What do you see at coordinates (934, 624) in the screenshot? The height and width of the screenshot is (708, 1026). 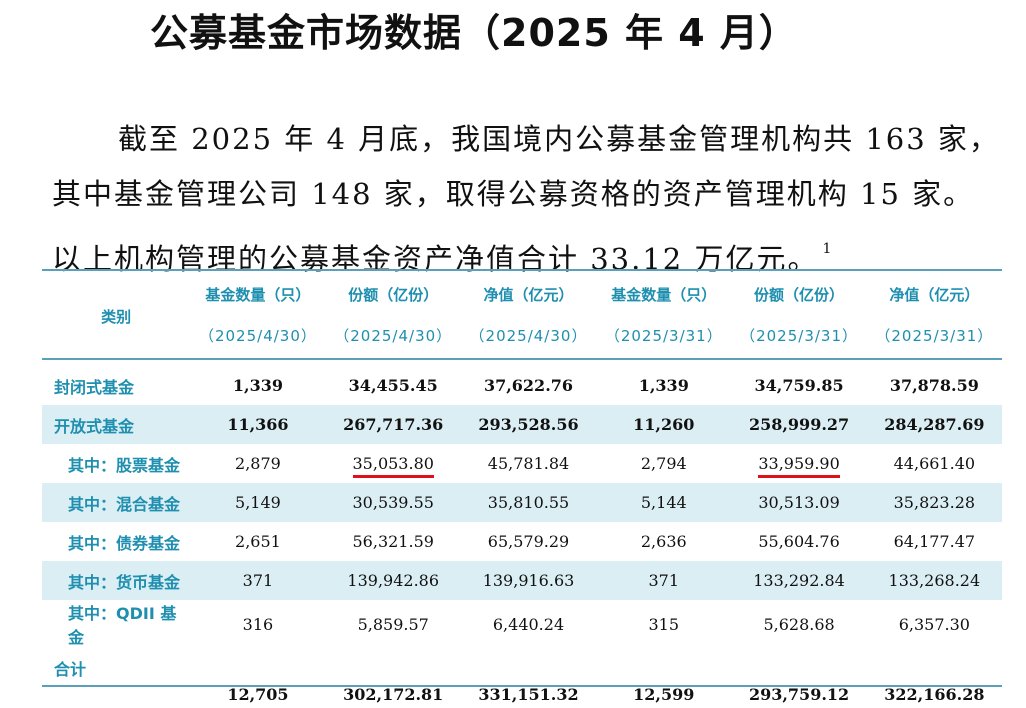 I see `cell: 6,357.30` at bounding box center [934, 624].